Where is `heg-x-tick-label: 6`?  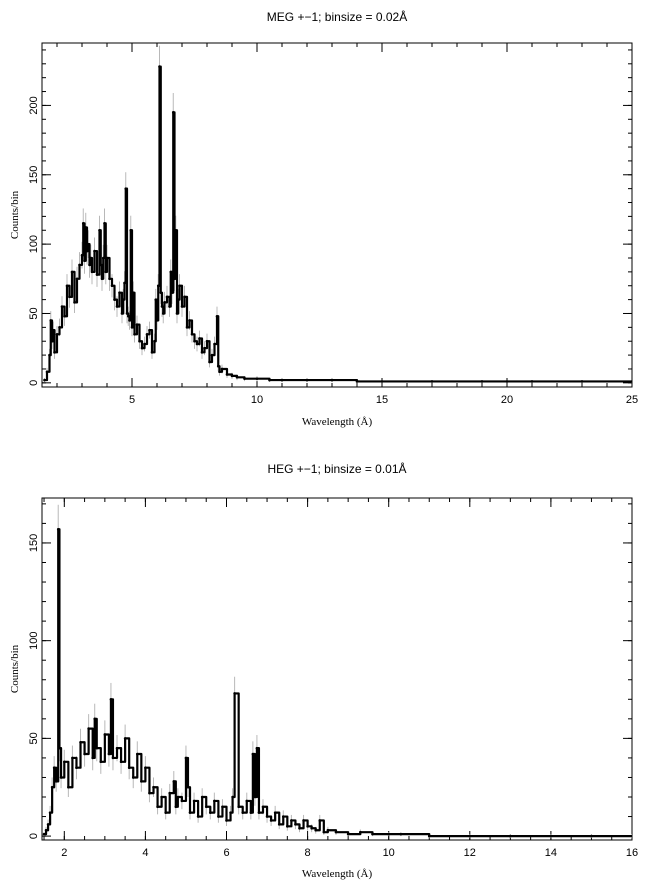 heg-x-tick-label: 6 is located at coordinates (226, 853).